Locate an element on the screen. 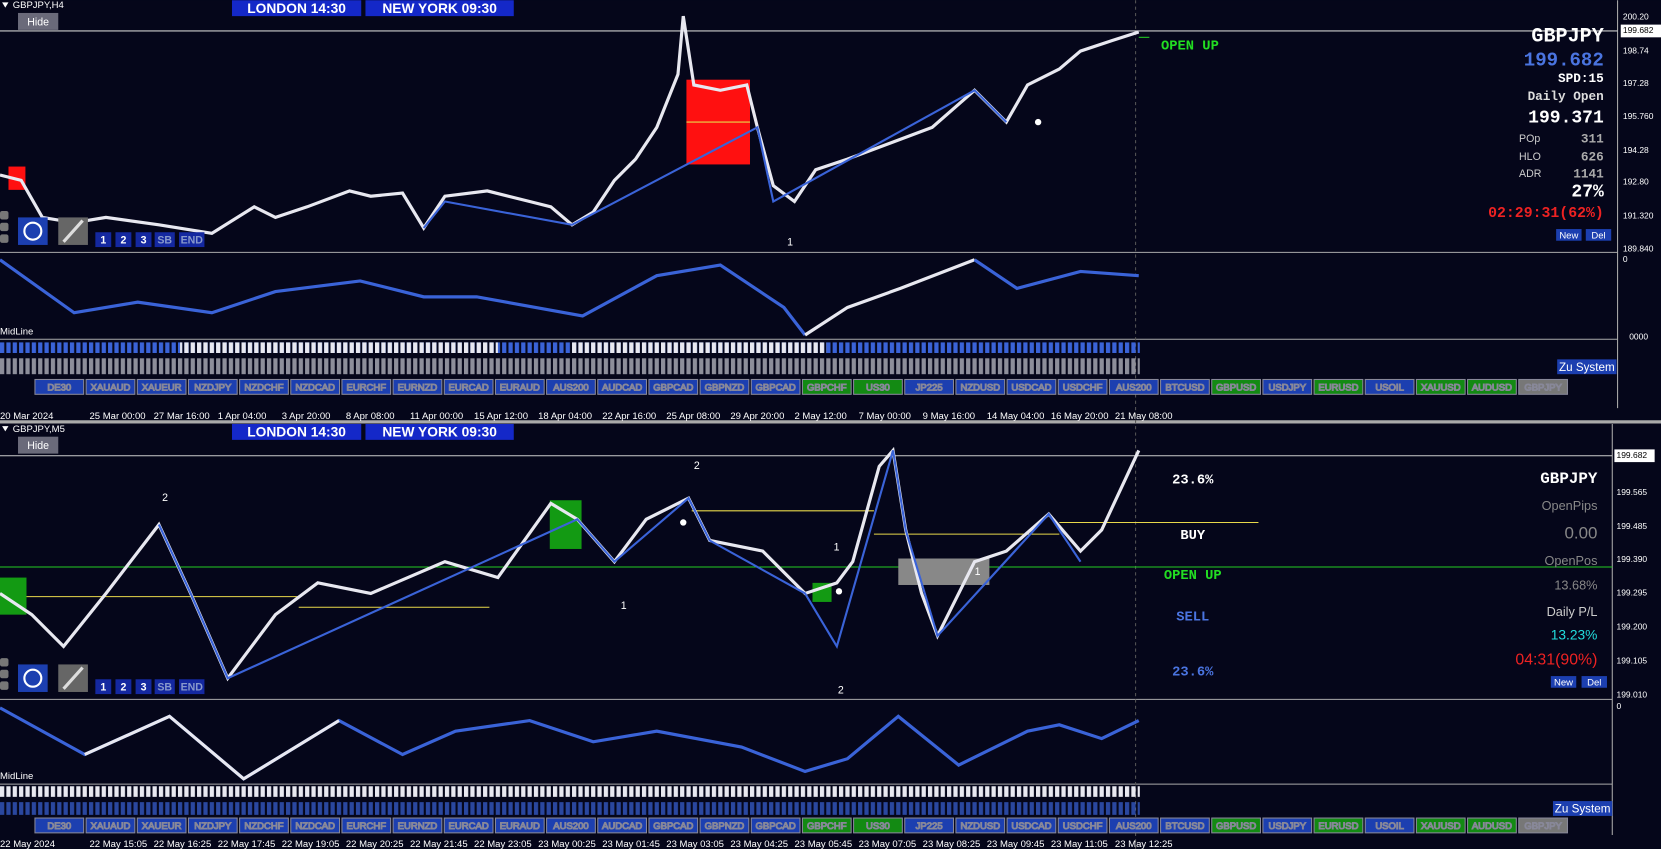 The width and height of the screenshot is (1661, 849). symbol-button: XAUAUD is located at coordinates (110, 826).